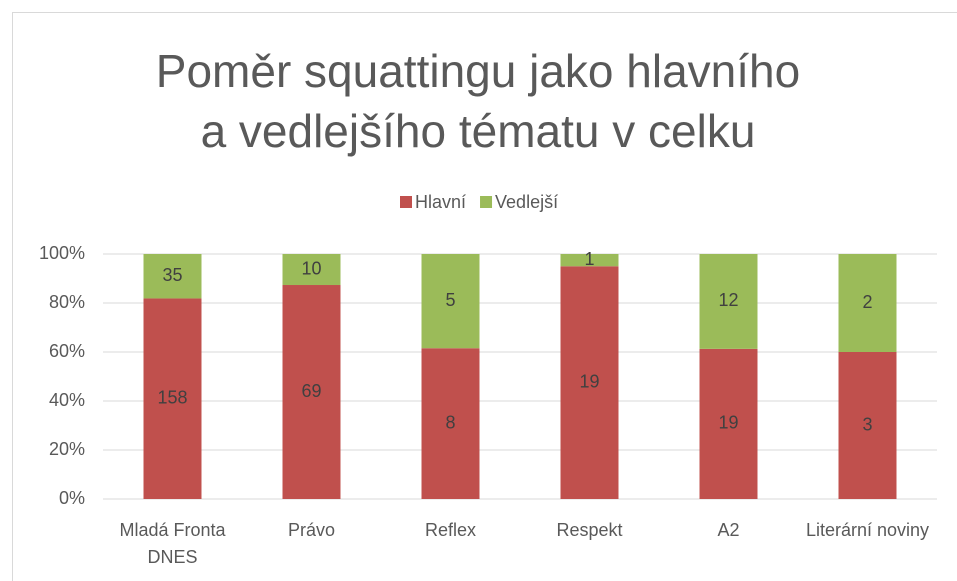 The width and height of the screenshot is (957, 581). What do you see at coordinates (311, 530) in the screenshot?
I see `x-tick-label: Právo` at bounding box center [311, 530].